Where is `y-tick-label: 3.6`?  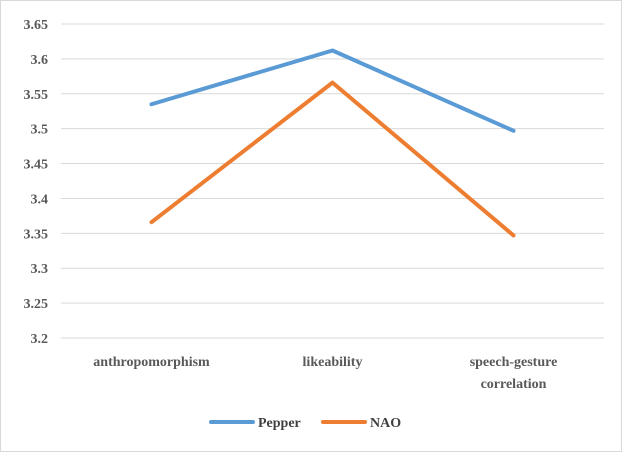 y-tick-label: 3.6 is located at coordinates (40, 60).